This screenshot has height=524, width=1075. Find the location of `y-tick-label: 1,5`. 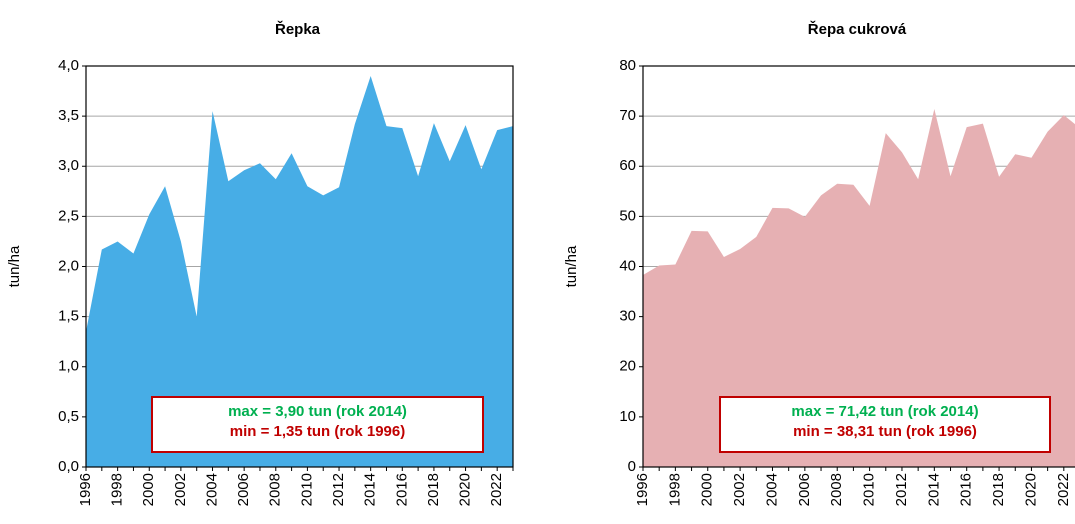

y-tick-label: 1,5 is located at coordinates (68, 316).